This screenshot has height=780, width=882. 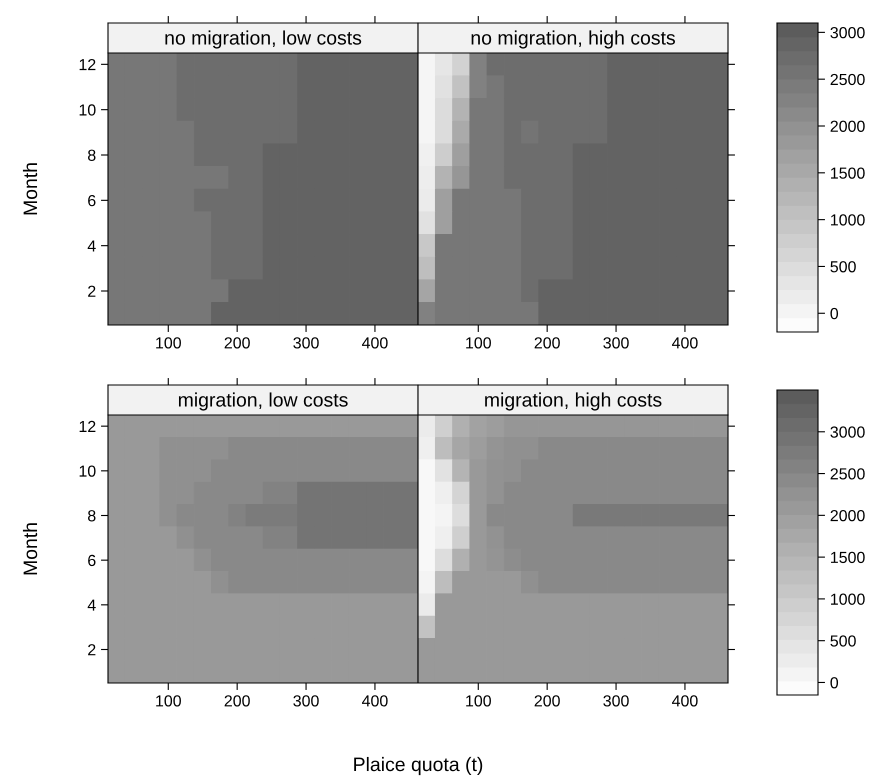 I want to click on text: no migration, low costs, so click(x=263, y=39).